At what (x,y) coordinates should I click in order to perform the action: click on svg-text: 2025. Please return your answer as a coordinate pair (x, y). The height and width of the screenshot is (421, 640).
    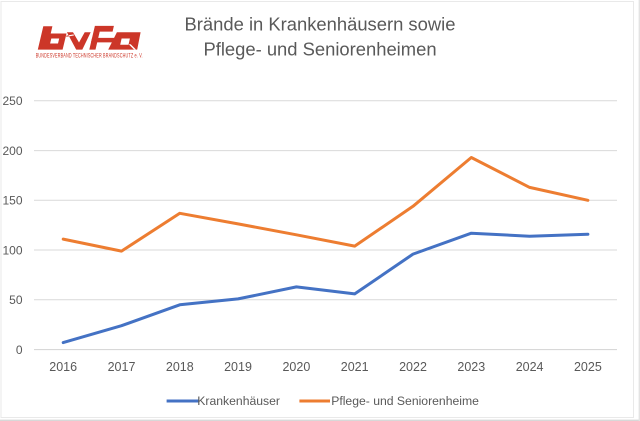
    Looking at the image, I should click on (588, 367).